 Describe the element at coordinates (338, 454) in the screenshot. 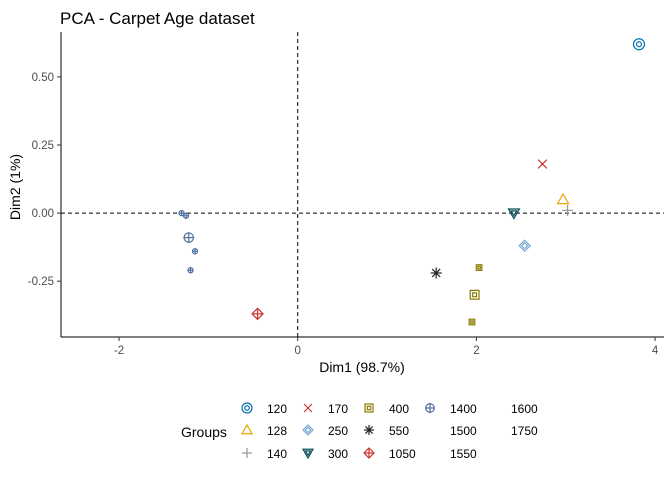

I see `legend-label-300: 300` at that location.